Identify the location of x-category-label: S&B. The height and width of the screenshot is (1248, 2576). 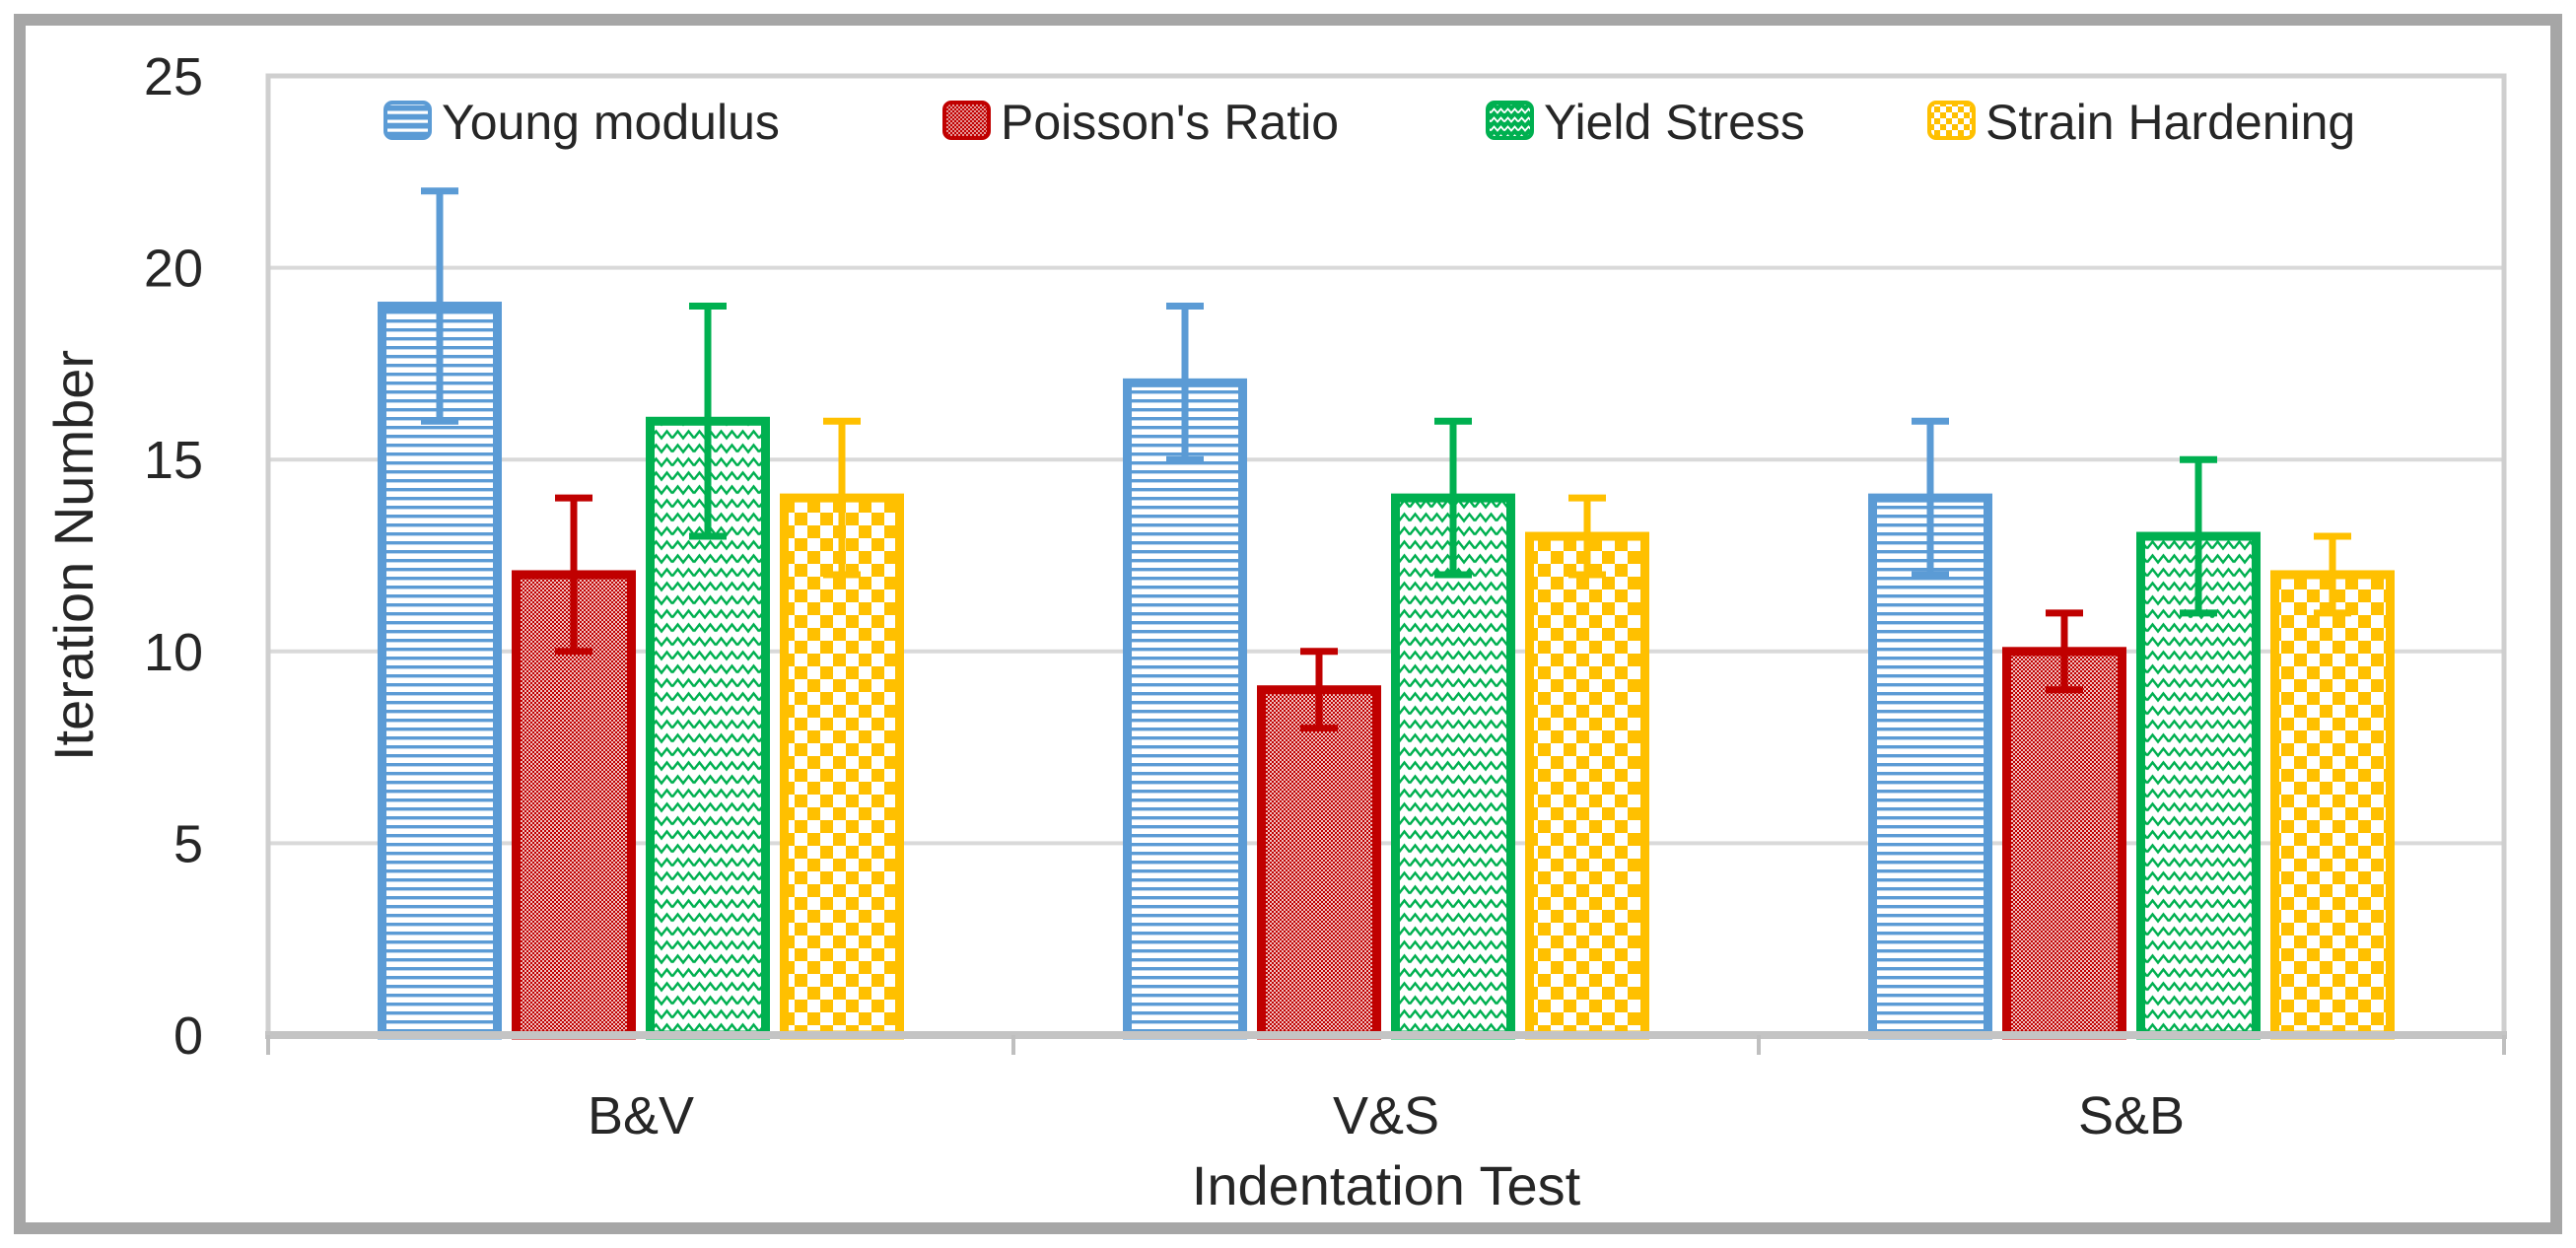
(2131, 1115).